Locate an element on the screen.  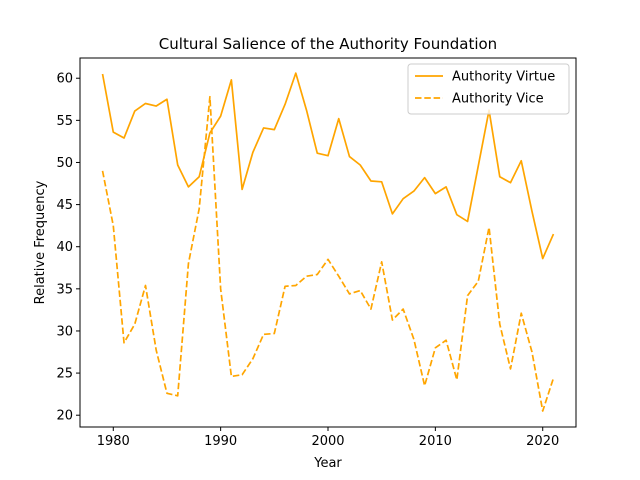
y-axis-label: Relative Frequency is located at coordinates (40, 242).